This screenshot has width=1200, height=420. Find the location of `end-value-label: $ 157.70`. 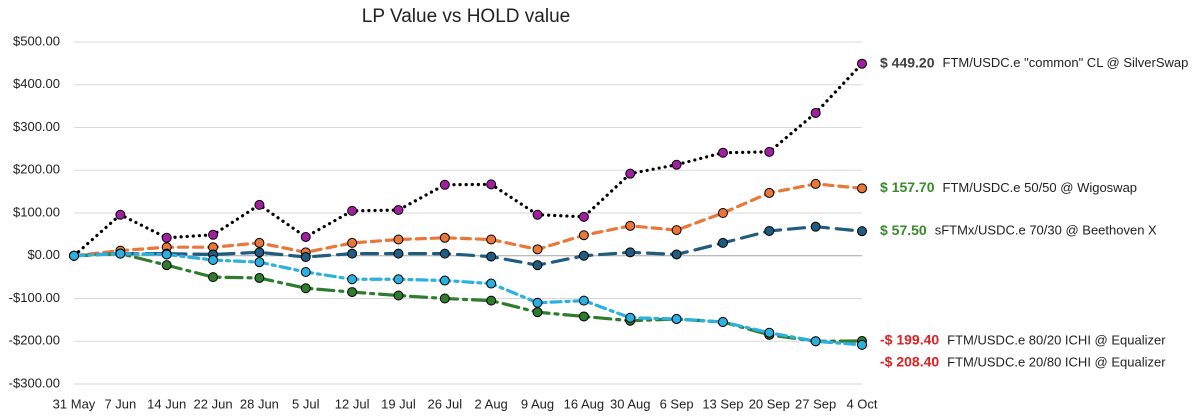

end-value-label: $ 157.70 is located at coordinates (907, 187).